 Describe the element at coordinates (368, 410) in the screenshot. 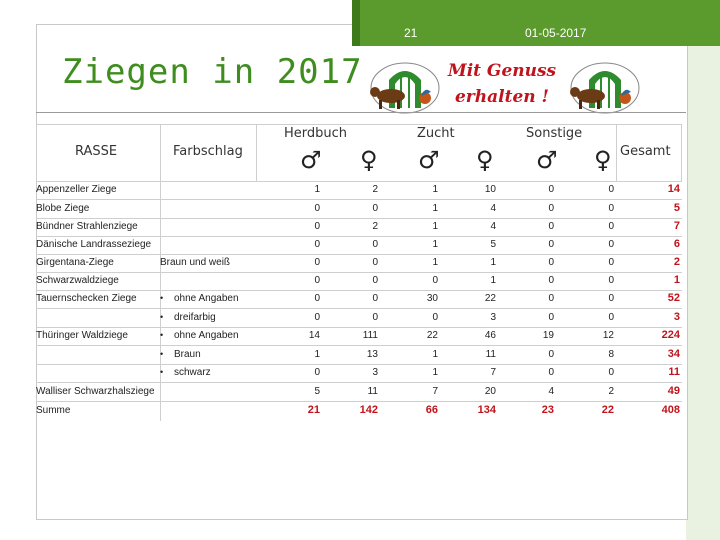

I see `summe-value-cell: 142` at that location.